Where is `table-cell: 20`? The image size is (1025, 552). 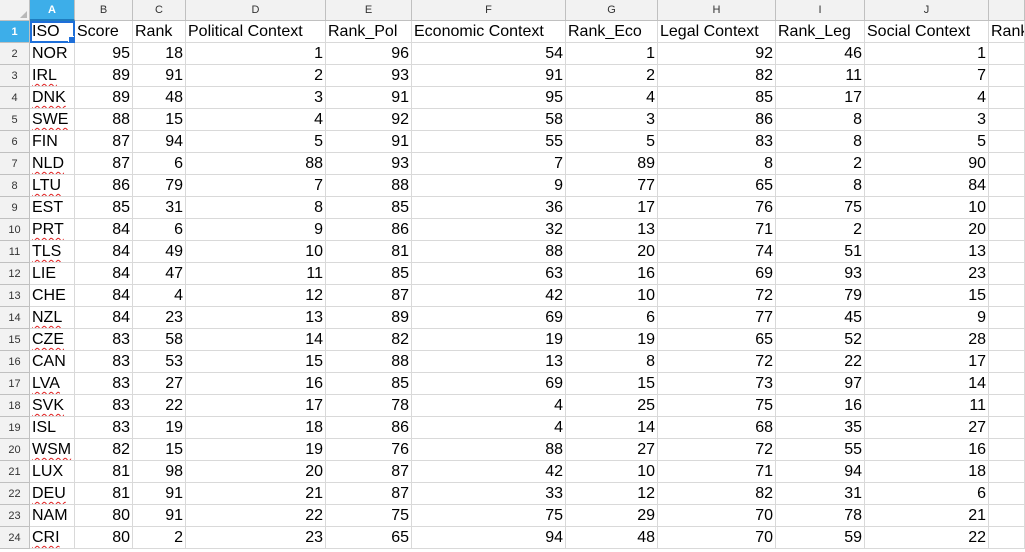
table-cell: 20 is located at coordinates (927, 230).